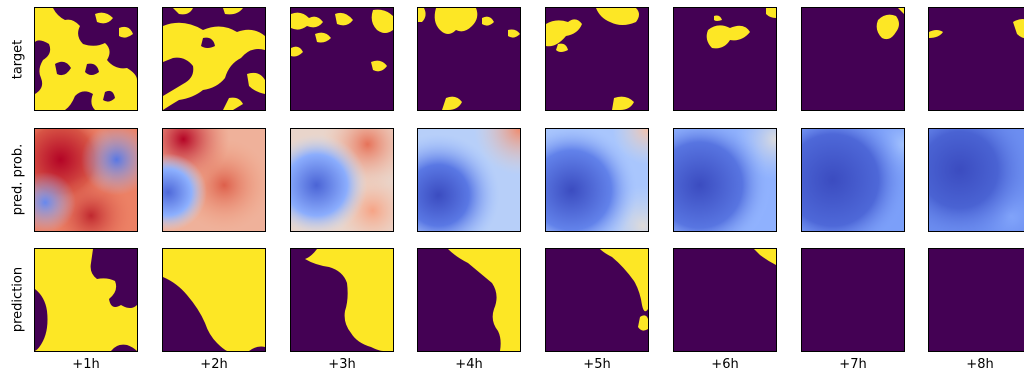 The image size is (1024, 377). What do you see at coordinates (725, 59) in the screenshot?
I see `panel-target-6h` at bounding box center [725, 59].